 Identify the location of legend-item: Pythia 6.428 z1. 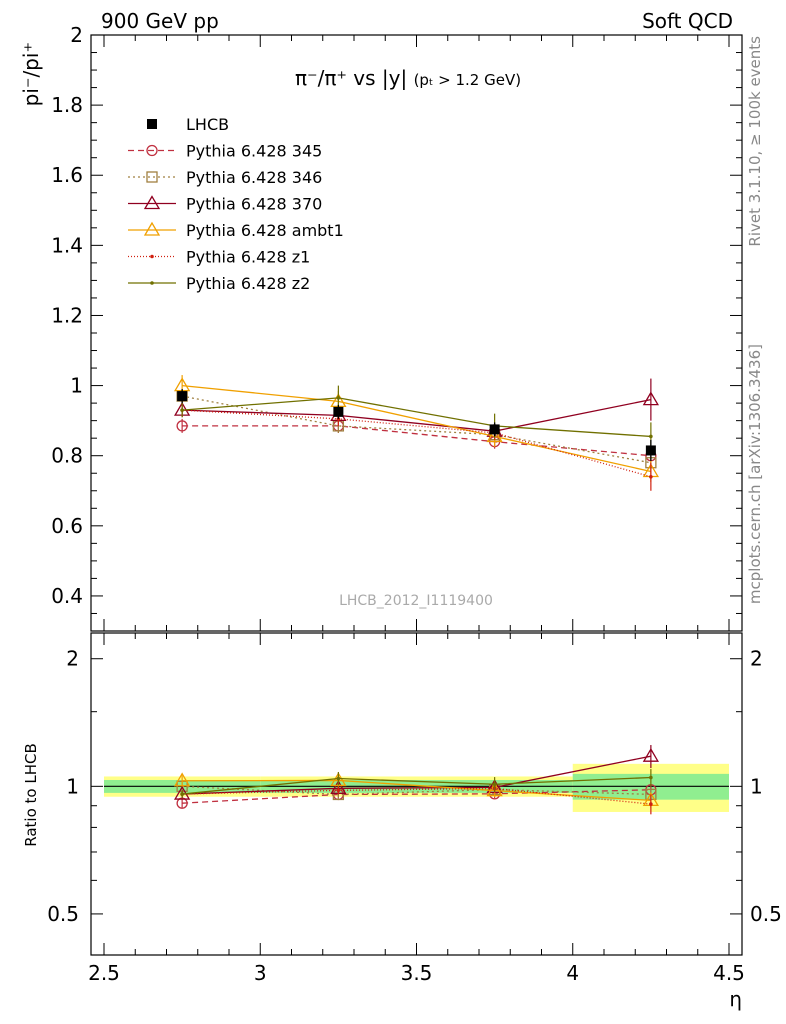
(219, 257).